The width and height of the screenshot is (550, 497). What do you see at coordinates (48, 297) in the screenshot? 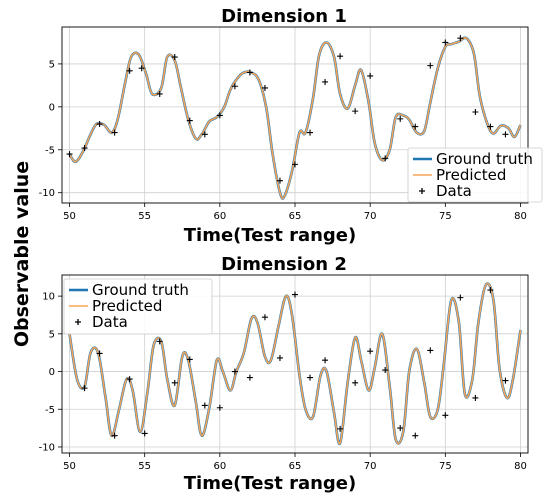
I see `y-tick-label: 10` at bounding box center [48, 297].